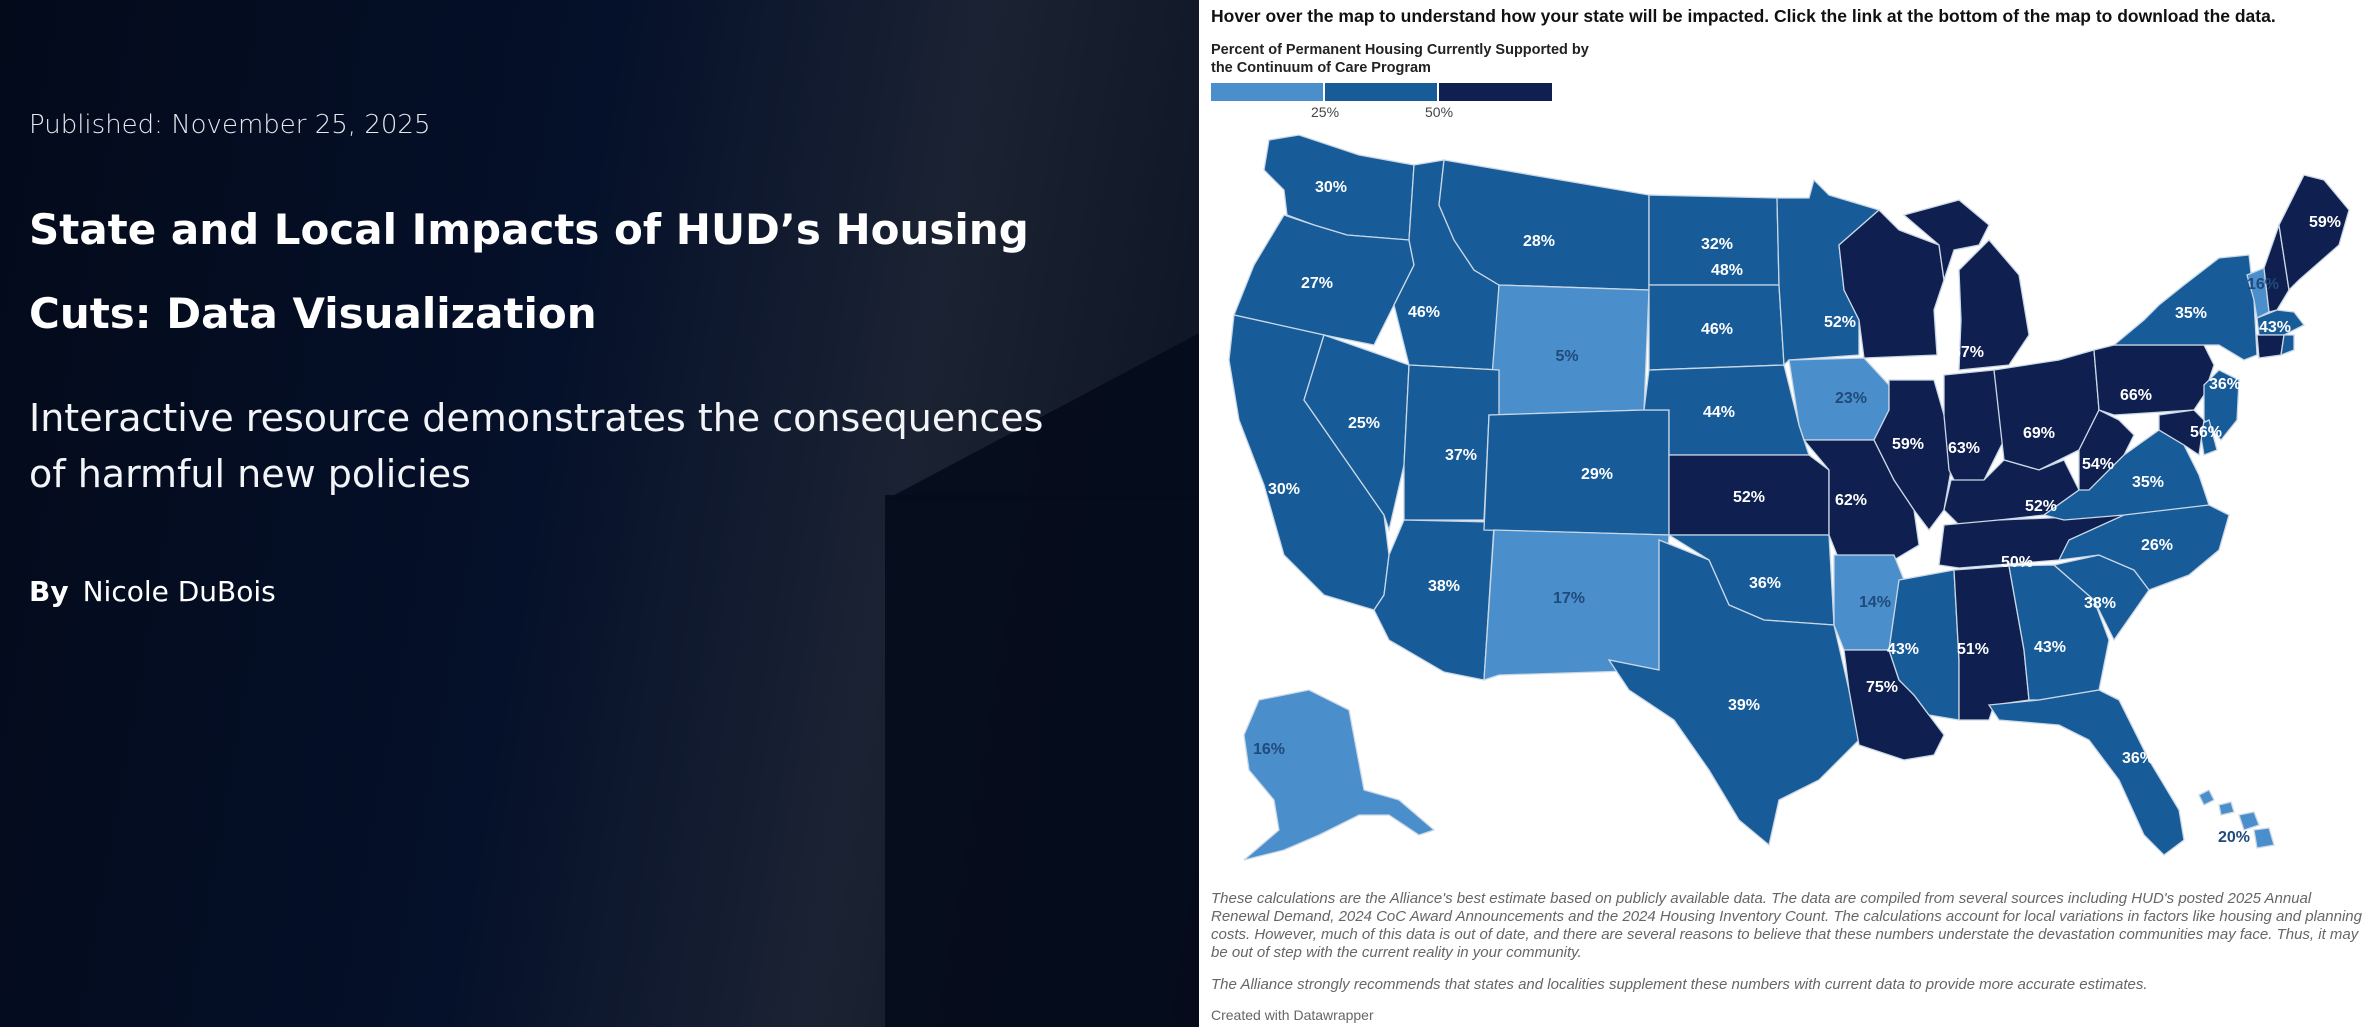  What do you see at coordinates (1576, 472) in the screenshot?
I see `state-co` at bounding box center [1576, 472].